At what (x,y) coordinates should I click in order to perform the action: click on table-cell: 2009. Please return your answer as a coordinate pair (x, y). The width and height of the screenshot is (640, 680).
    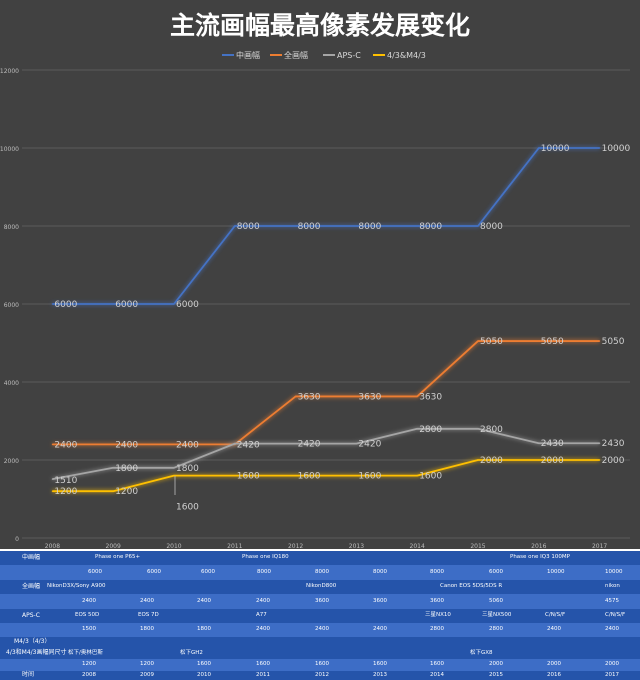
    Looking at the image, I should click on (147, 674).